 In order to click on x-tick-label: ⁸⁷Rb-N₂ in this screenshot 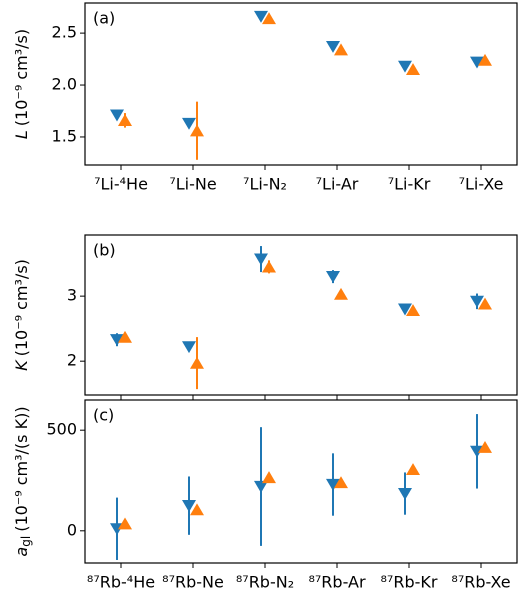, I will do `click(265, 582)`.